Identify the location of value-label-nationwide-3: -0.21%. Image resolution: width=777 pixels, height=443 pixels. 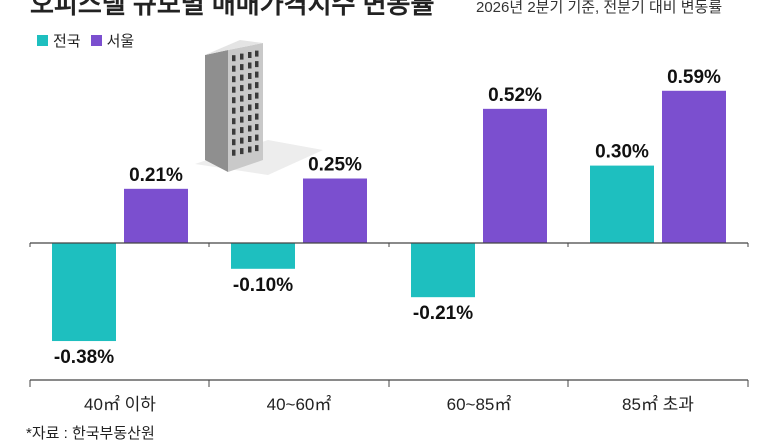
(443, 313).